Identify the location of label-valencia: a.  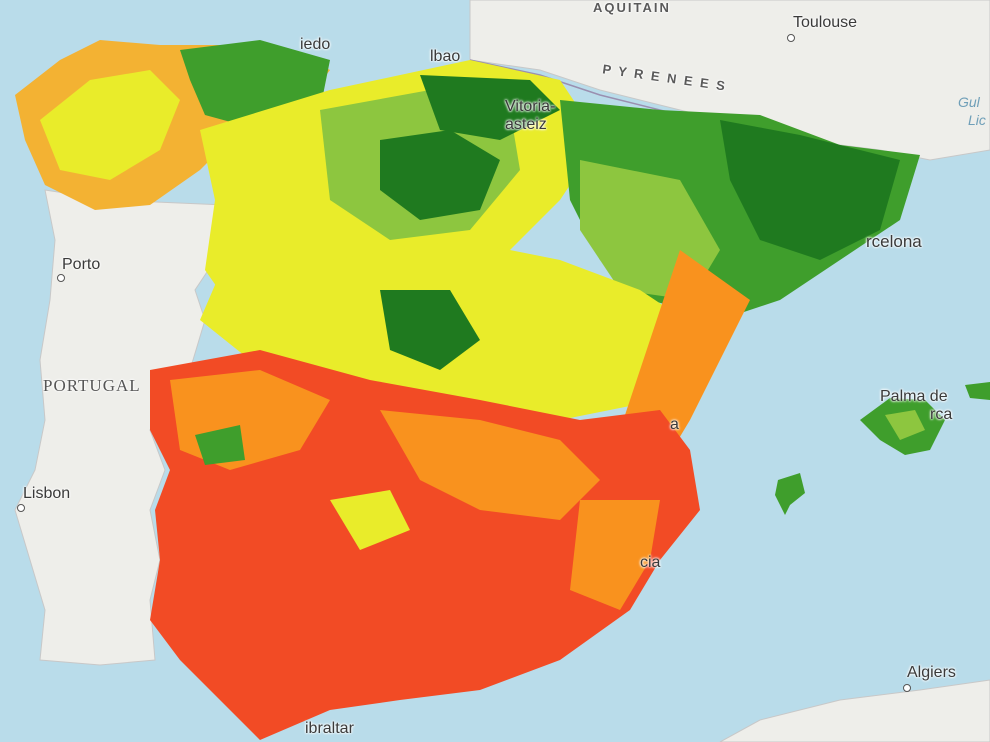
(674, 424).